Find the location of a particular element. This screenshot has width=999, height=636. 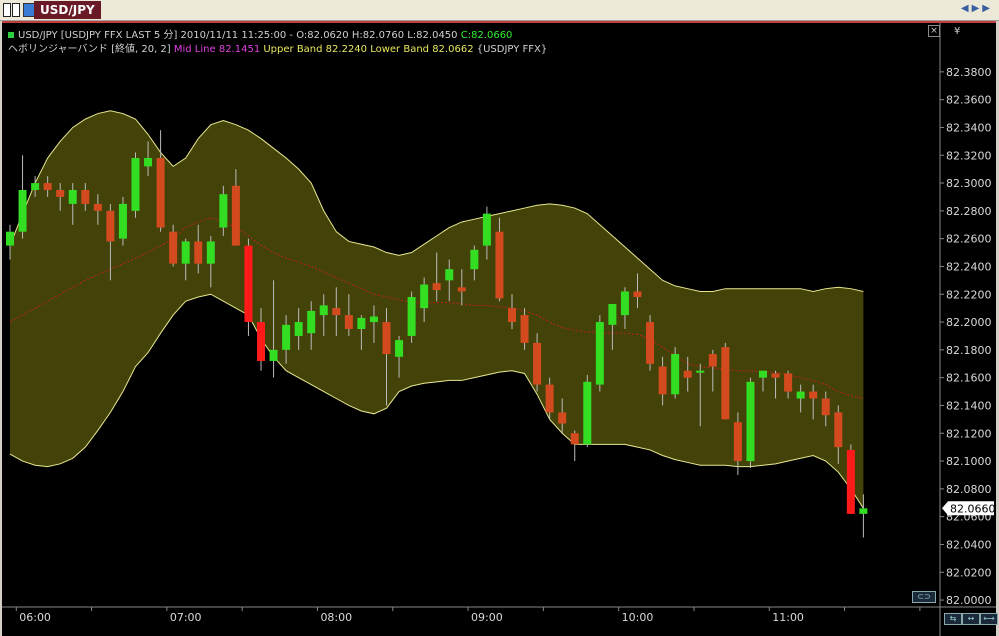

close-icon: × is located at coordinates (934, 31).